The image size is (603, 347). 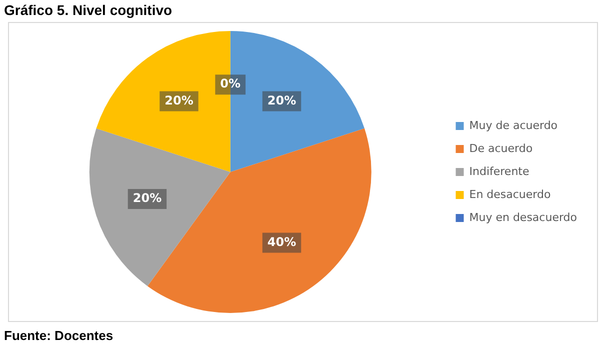 What do you see at coordinates (501, 148) in the screenshot?
I see `legend-label: De acuerdo` at bounding box center [501, 148].